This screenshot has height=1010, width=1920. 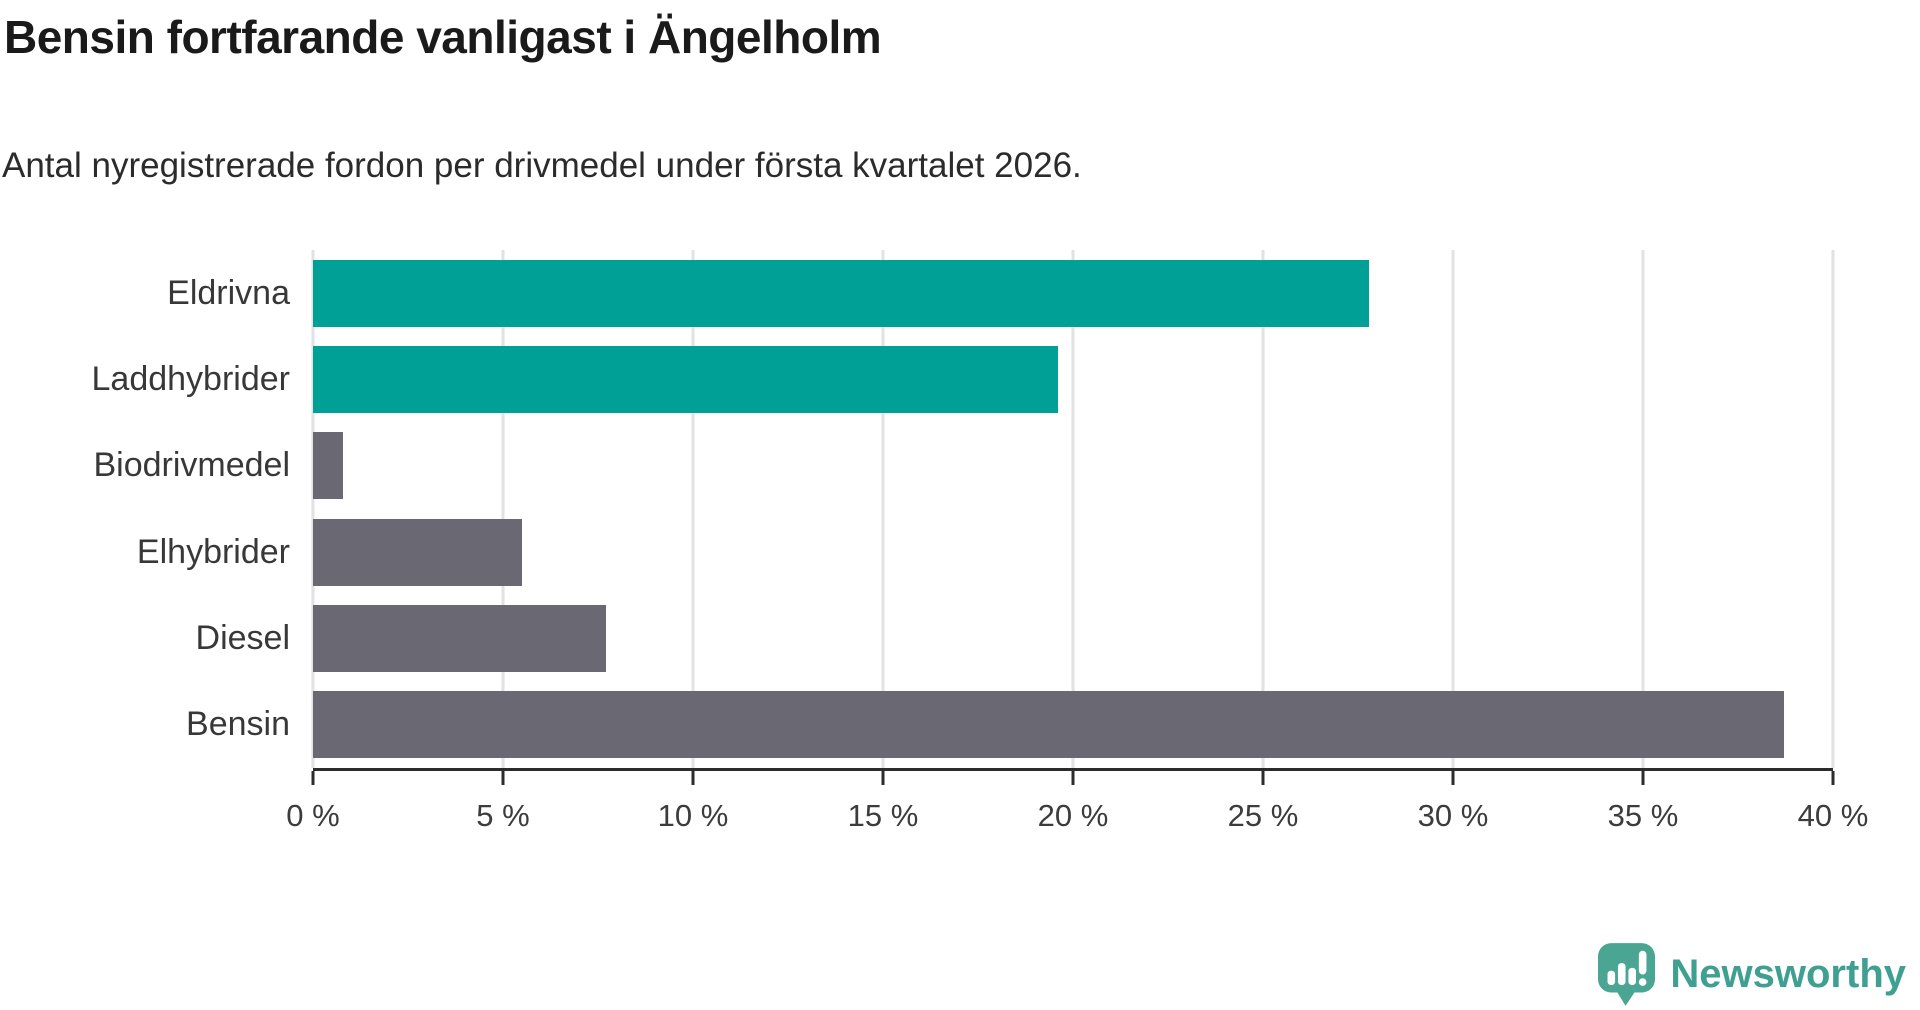 I want to click on x-axis-tick-label: 25 %, so click(x=1263, y=815).